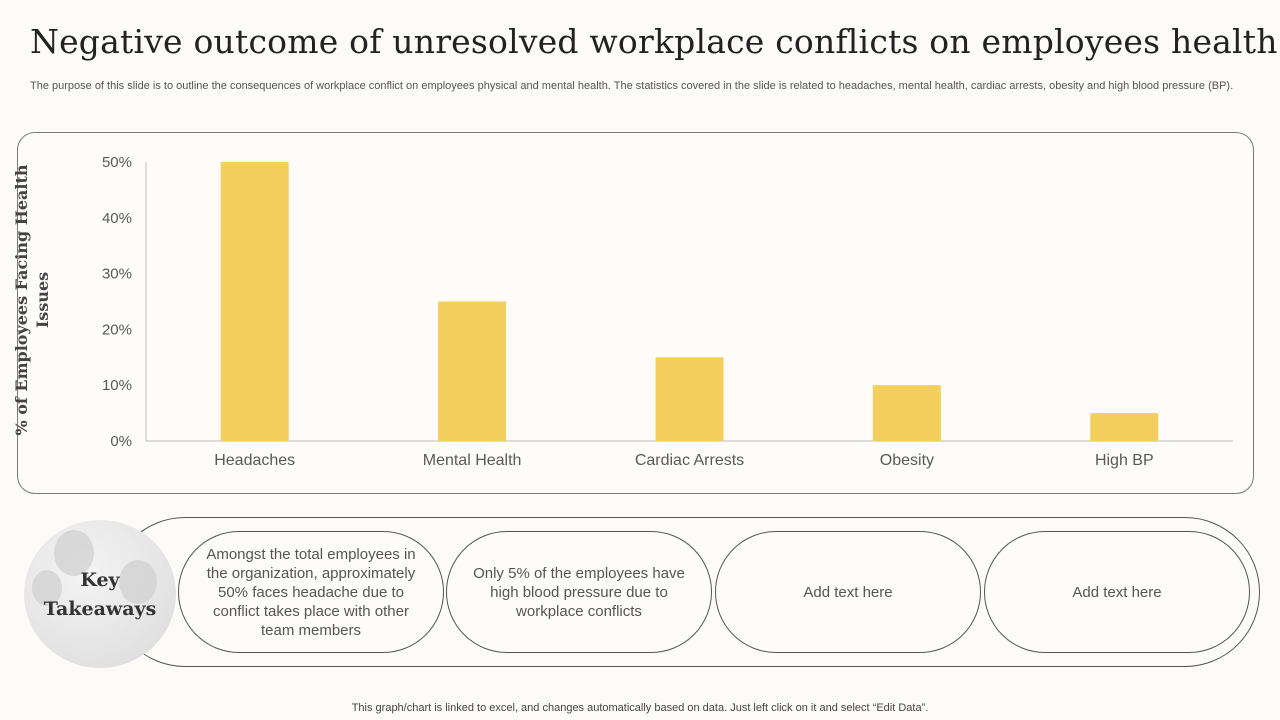 Image resolution: width=1280 pixels, height=720 pixels. Describe the element at coordinates (848, 592) in the screenshot. I see `takeaway-pill-3: Add text here` at that location.